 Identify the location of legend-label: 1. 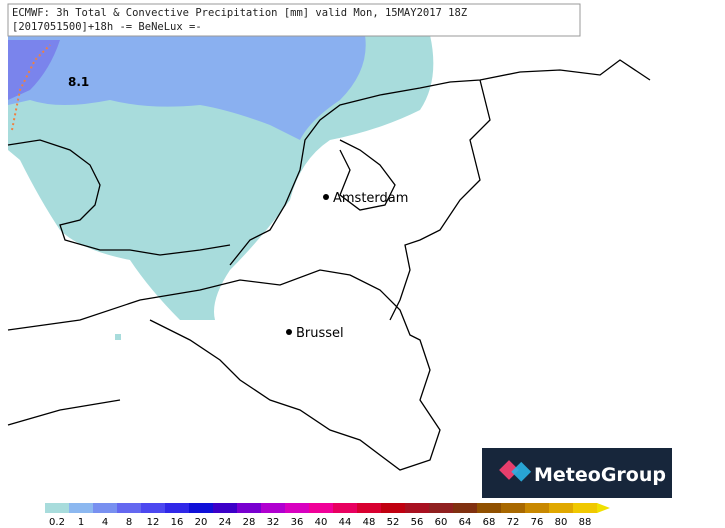
(81, 522).